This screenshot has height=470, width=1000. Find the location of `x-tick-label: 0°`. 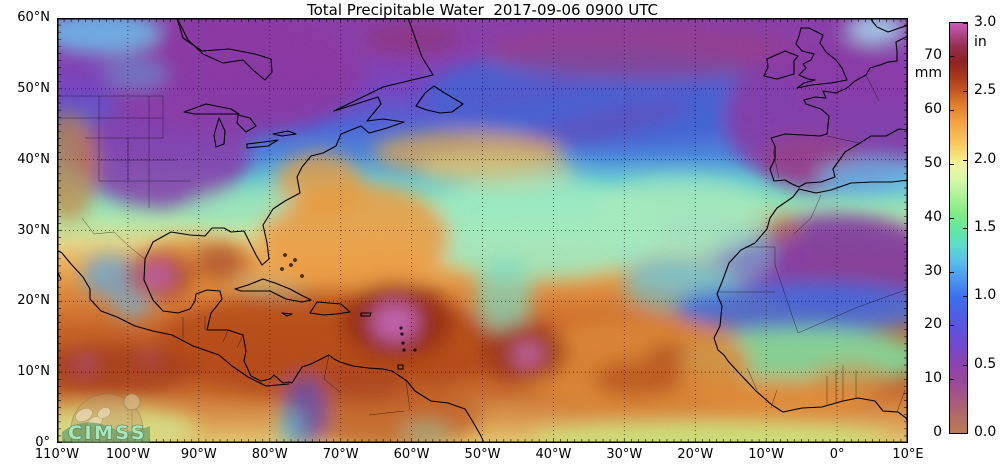

x-tick-label: 0° is located at coordinates (837, 454).